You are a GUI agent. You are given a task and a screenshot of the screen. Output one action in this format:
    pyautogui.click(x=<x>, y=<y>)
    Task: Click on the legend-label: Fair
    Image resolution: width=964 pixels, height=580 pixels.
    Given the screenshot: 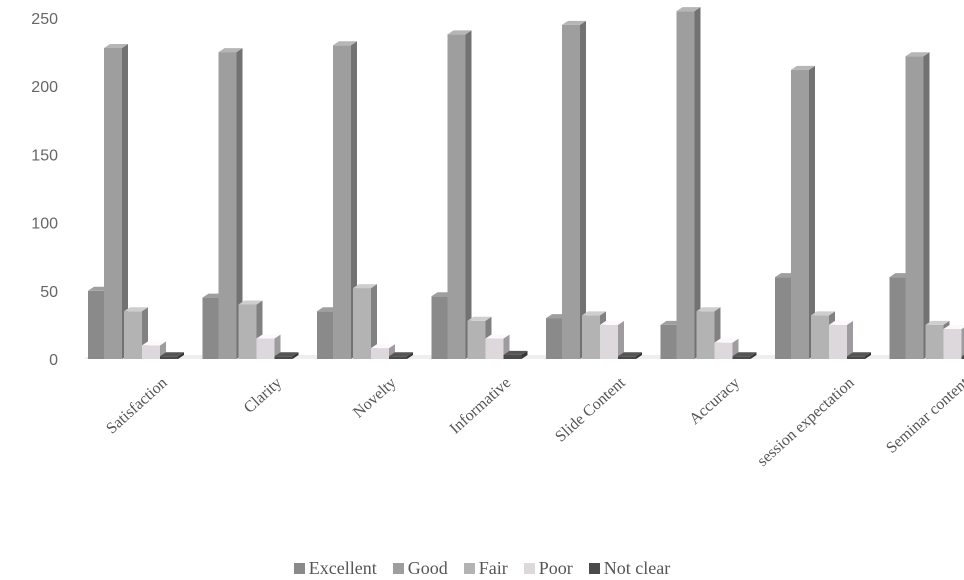 What is the action you would take?
    pyautogui.click(x=493, y=568)
    